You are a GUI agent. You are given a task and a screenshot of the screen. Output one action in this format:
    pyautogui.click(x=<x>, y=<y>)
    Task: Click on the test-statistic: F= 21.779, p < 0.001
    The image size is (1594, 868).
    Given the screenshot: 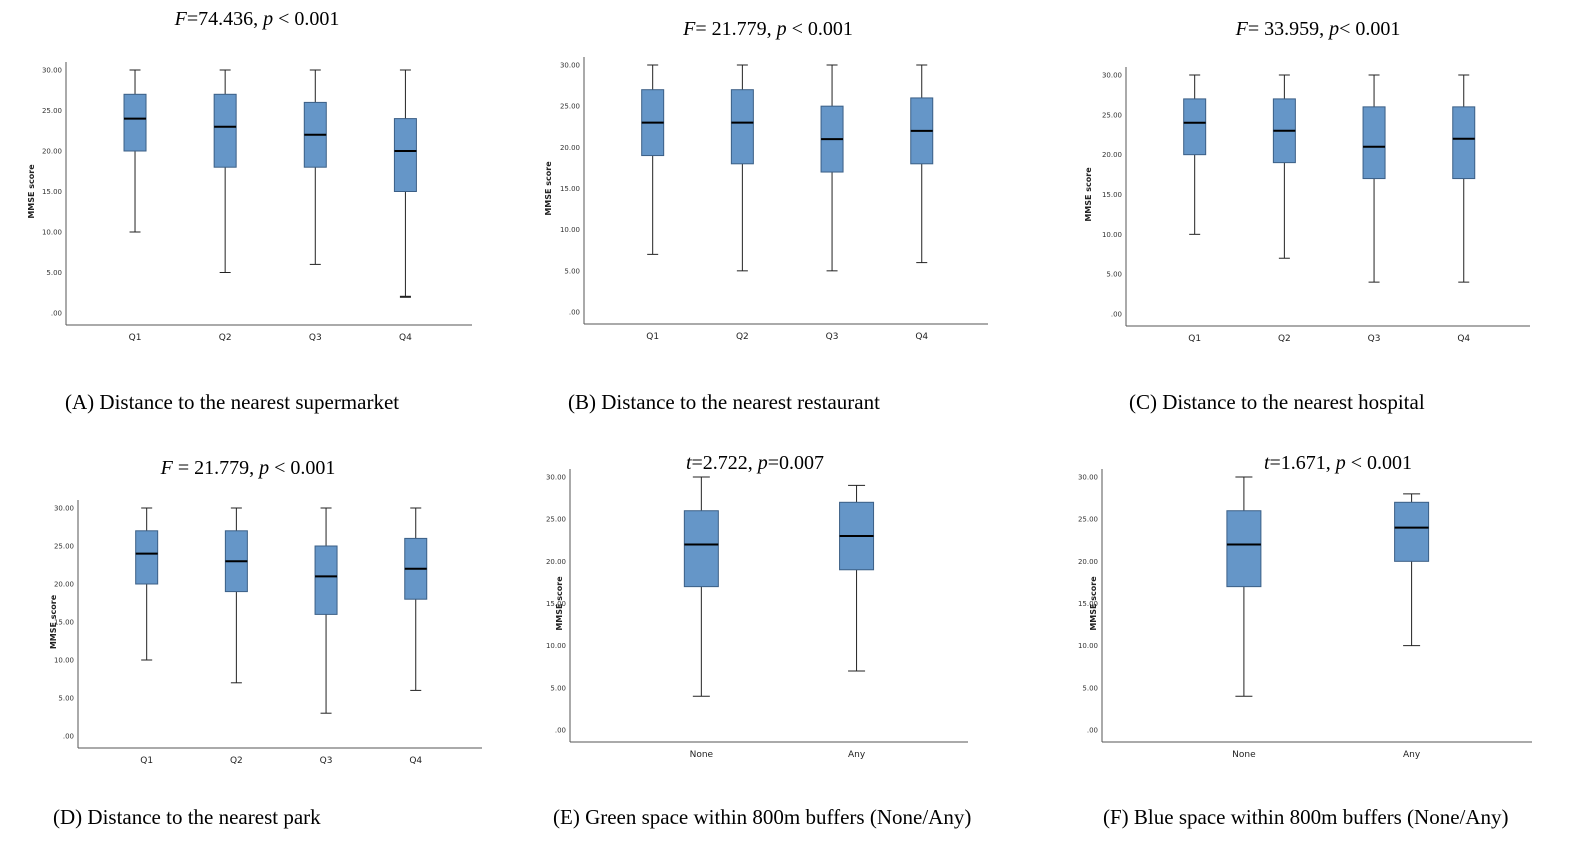 What is the action you would take?
    pyautogui.click(x=767, y=29)
    